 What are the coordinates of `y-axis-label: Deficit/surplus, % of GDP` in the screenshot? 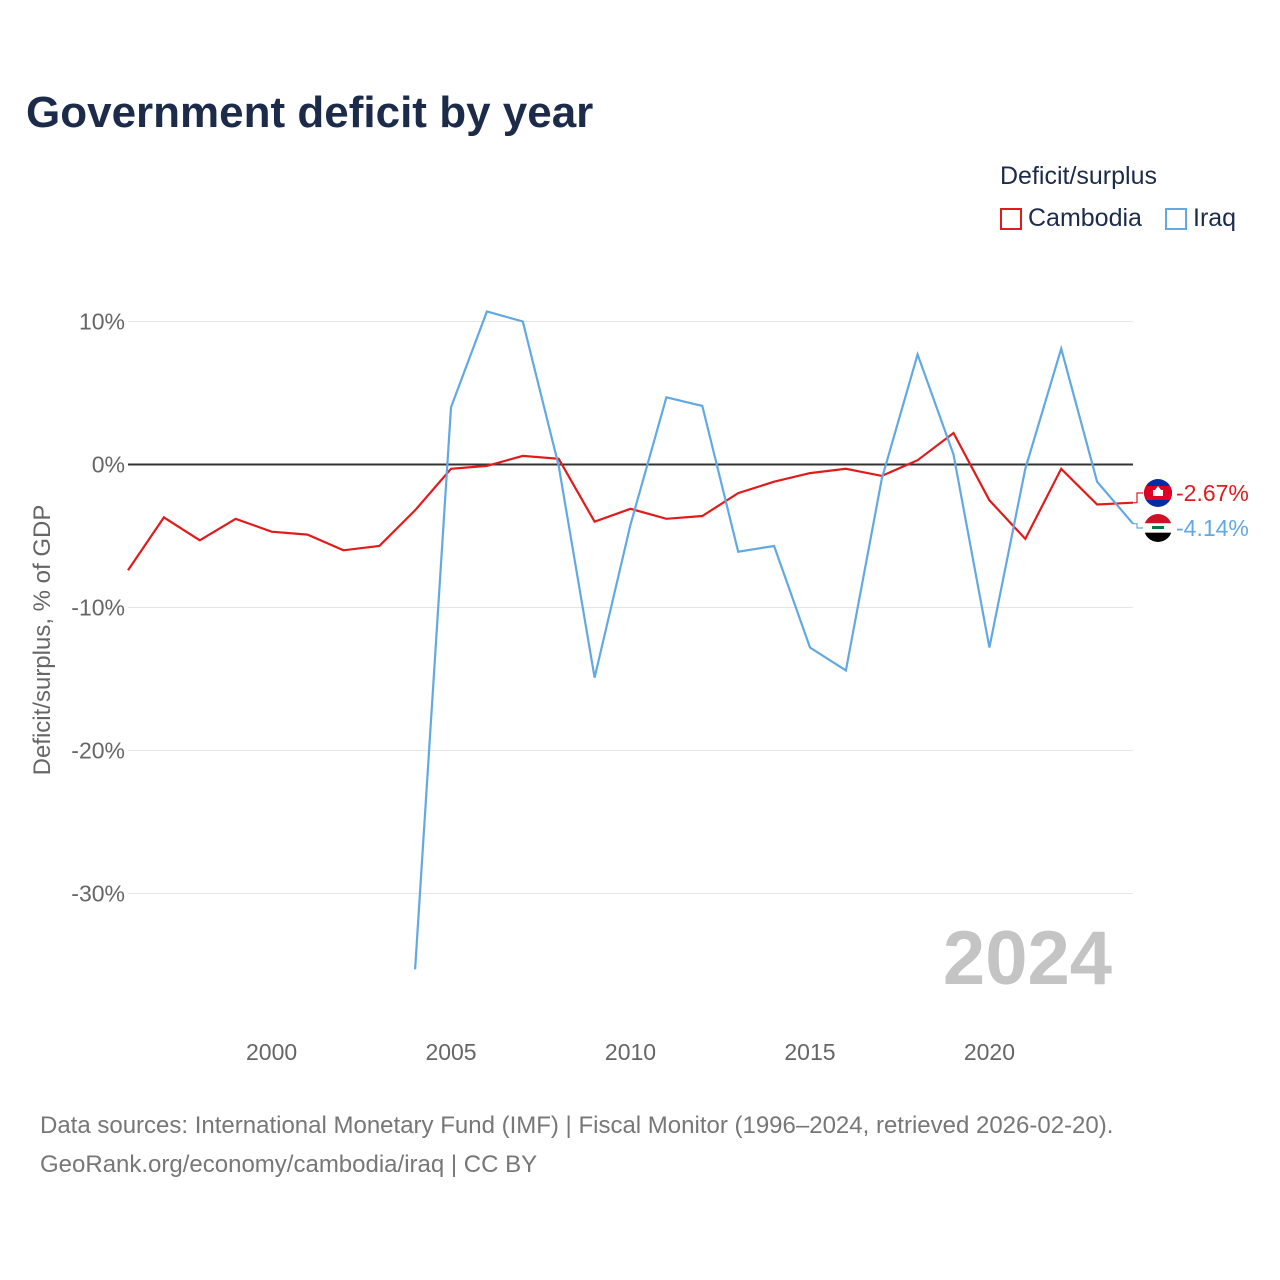 It's located at (42, 640).